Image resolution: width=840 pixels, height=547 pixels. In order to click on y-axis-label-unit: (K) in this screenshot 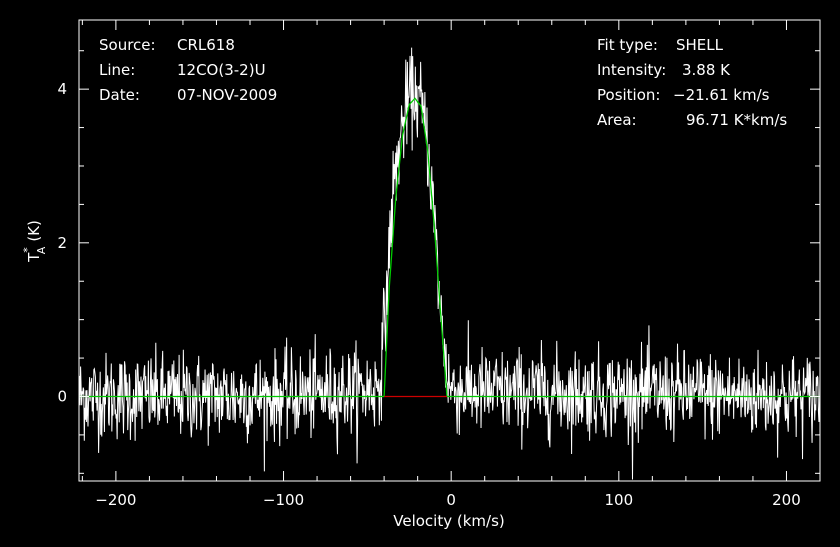, I will do `click(34, 231)`.